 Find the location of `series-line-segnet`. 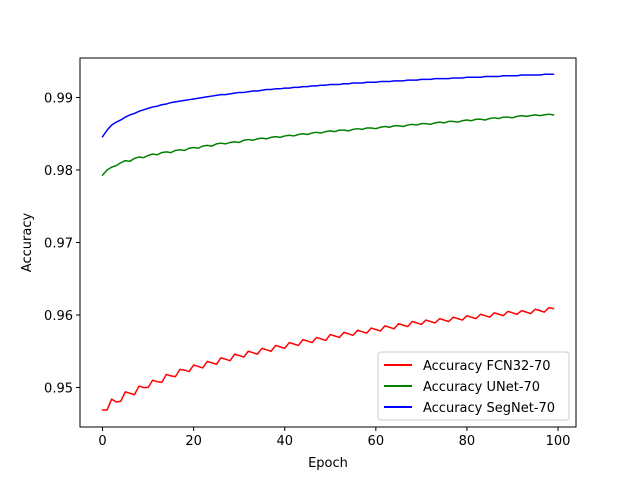

series-line-segnet is located at coordinates (328, 105).